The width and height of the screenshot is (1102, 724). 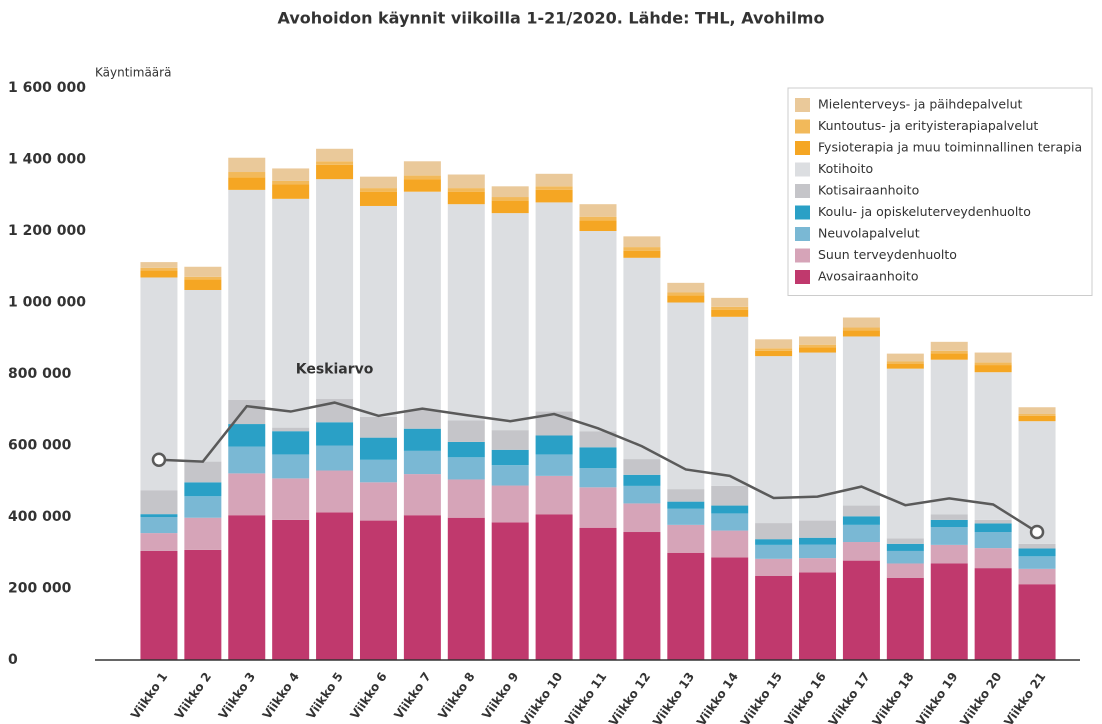 I want to click on legend-label: Suun terveydenhuolto, so click(x=887, y=254).